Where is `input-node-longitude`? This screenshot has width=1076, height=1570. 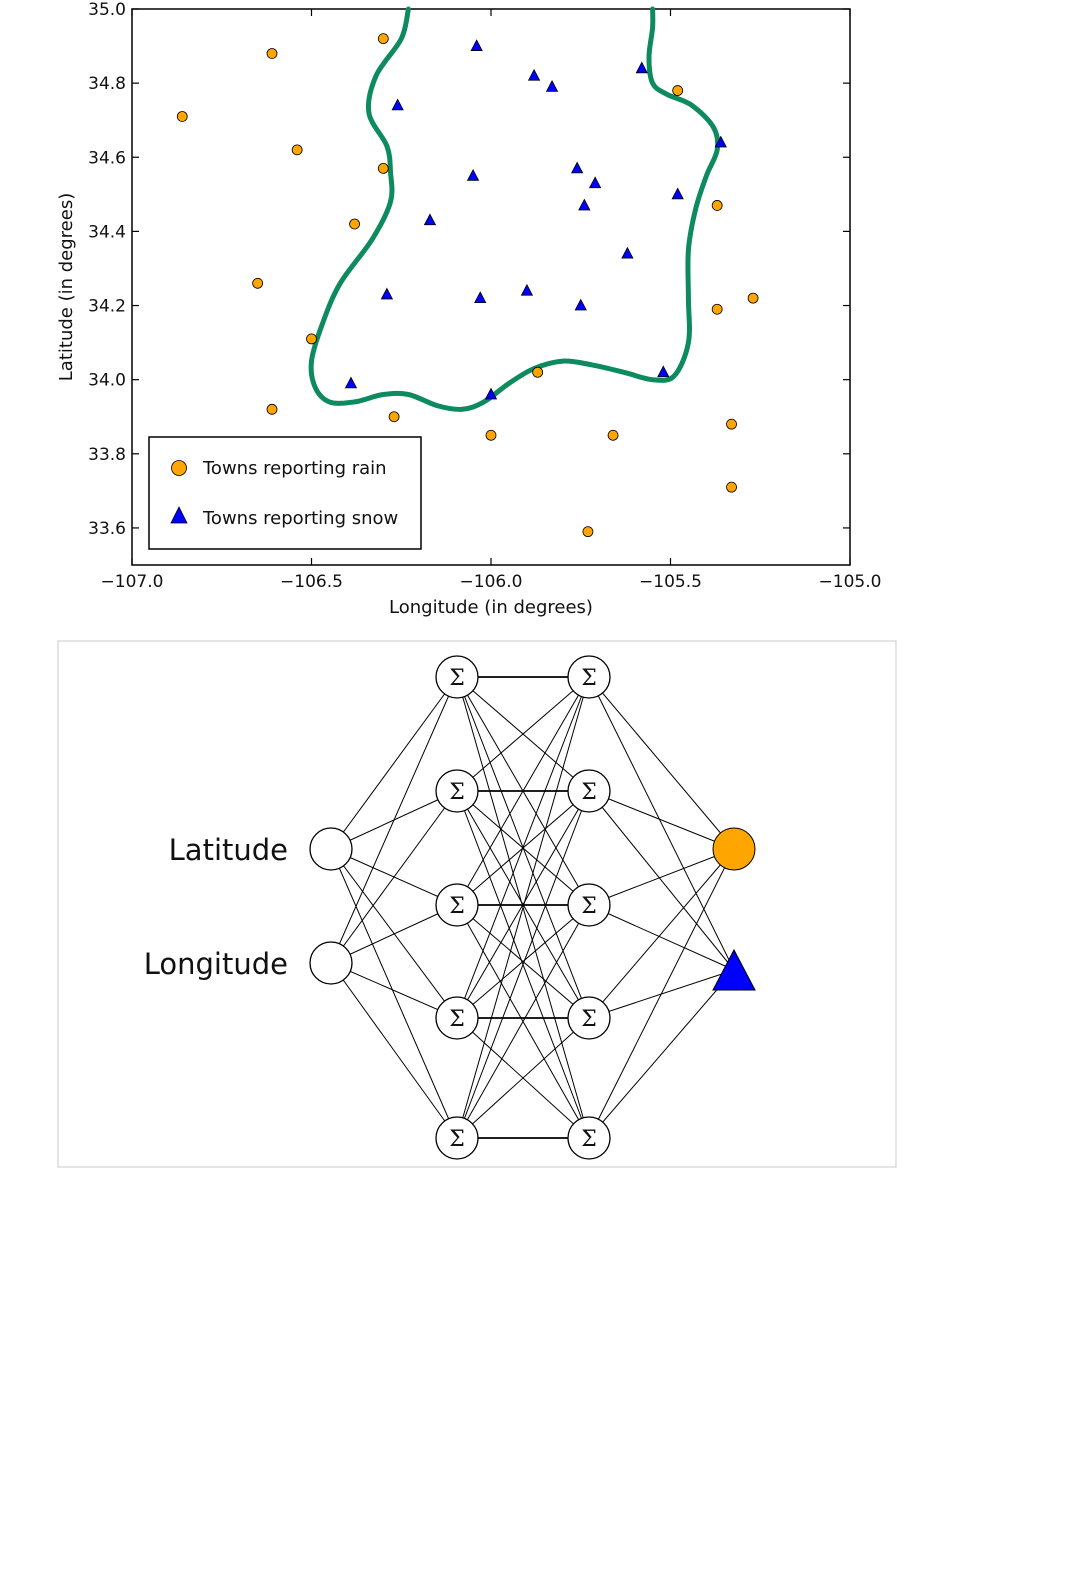
input-node-longitude is located at coordinates (331, 963).